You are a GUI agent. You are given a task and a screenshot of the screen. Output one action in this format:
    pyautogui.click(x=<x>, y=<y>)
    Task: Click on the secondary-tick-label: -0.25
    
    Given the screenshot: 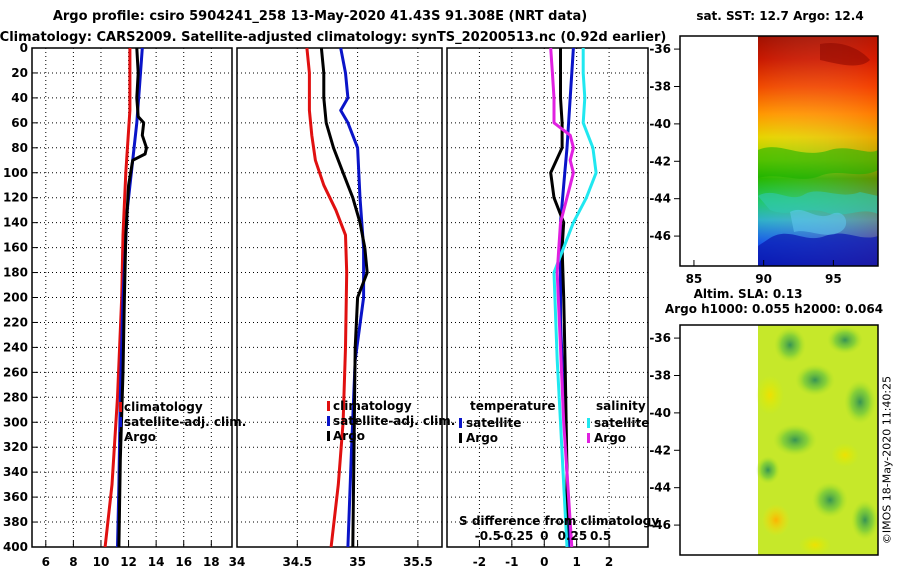 What is the action you would take?
    pyautogui.click(x=516, y=536)
    